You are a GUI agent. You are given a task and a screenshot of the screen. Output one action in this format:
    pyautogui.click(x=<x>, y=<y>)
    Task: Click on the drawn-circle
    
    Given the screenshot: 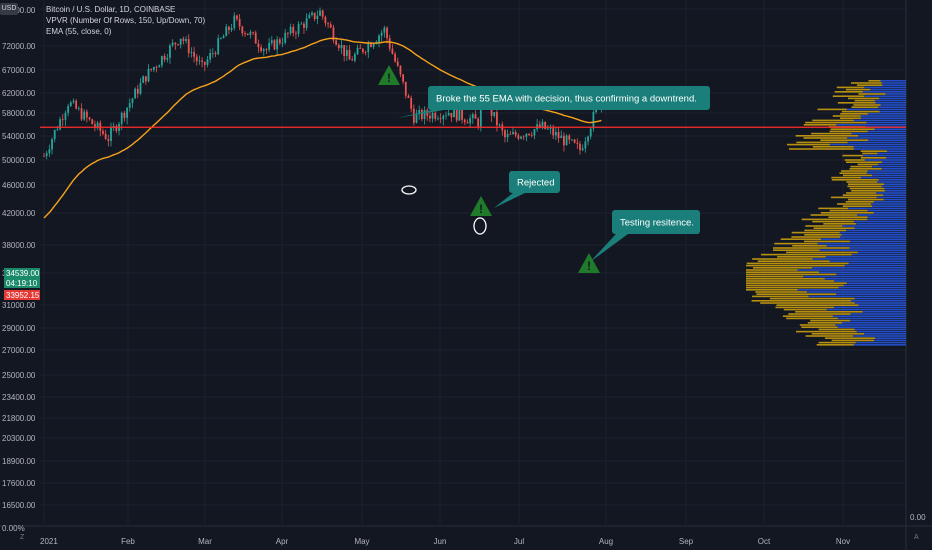 What is the action you would take?
    pyautogui.click(x=409, y=190)
    